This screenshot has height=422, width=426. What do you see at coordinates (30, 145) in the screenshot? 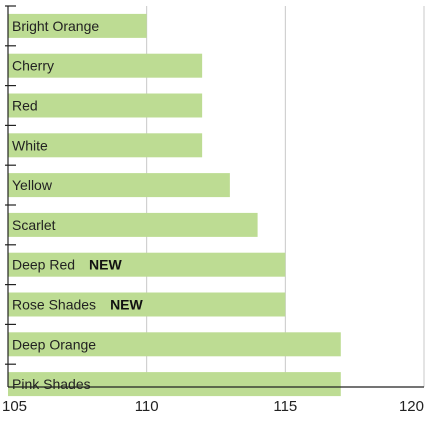
I see `bar-label: White` at bounding box center [30, 145].